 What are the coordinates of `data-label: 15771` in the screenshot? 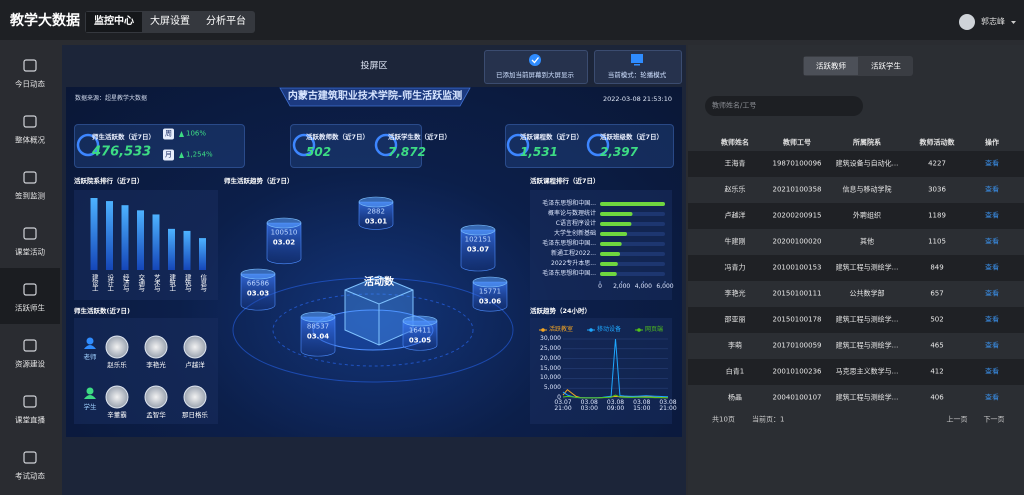 It's located at (490, 291).